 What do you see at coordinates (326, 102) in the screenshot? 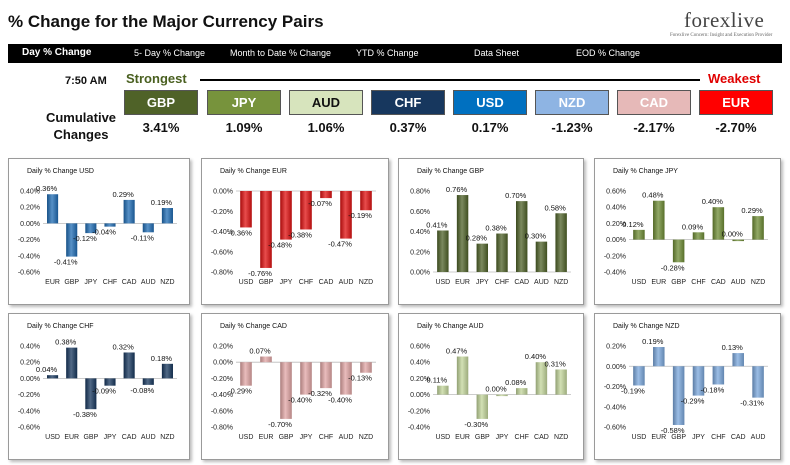
I see `currency-code: AUD` at bounding box center [326, 102].